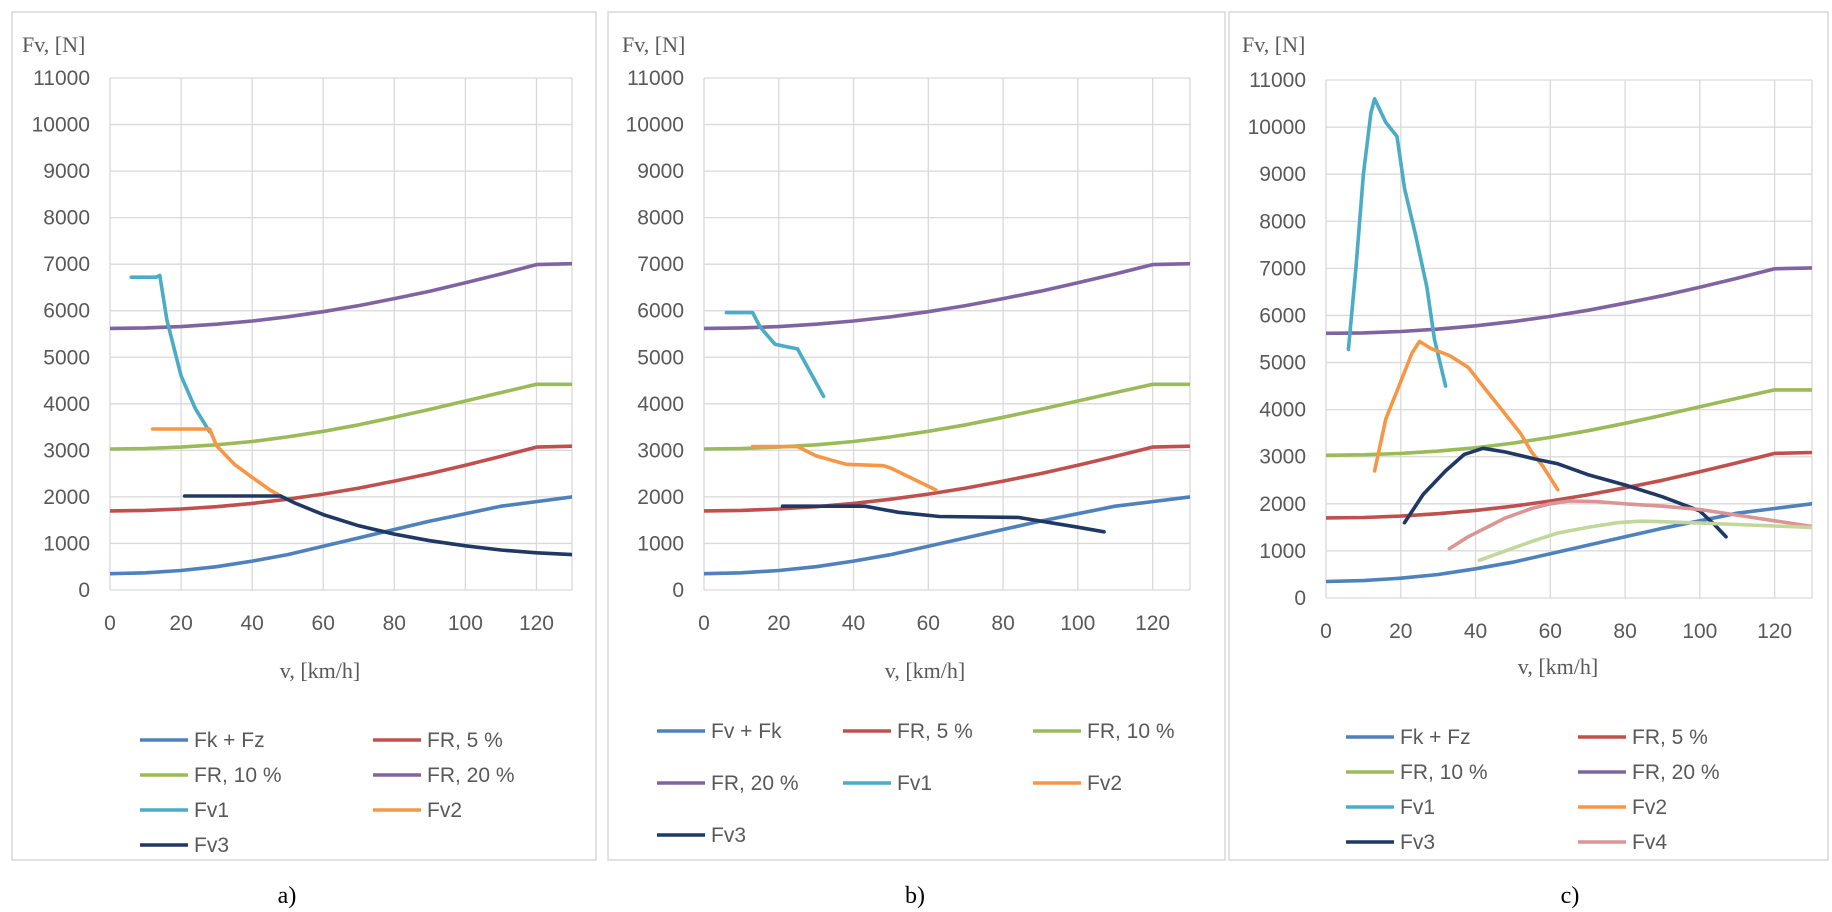 The image size is (1832, 912). What do you see at coordinates (1570, 896) in the screenshot?
I see `panel-caption: c)` at bounding box center [1570, 896].